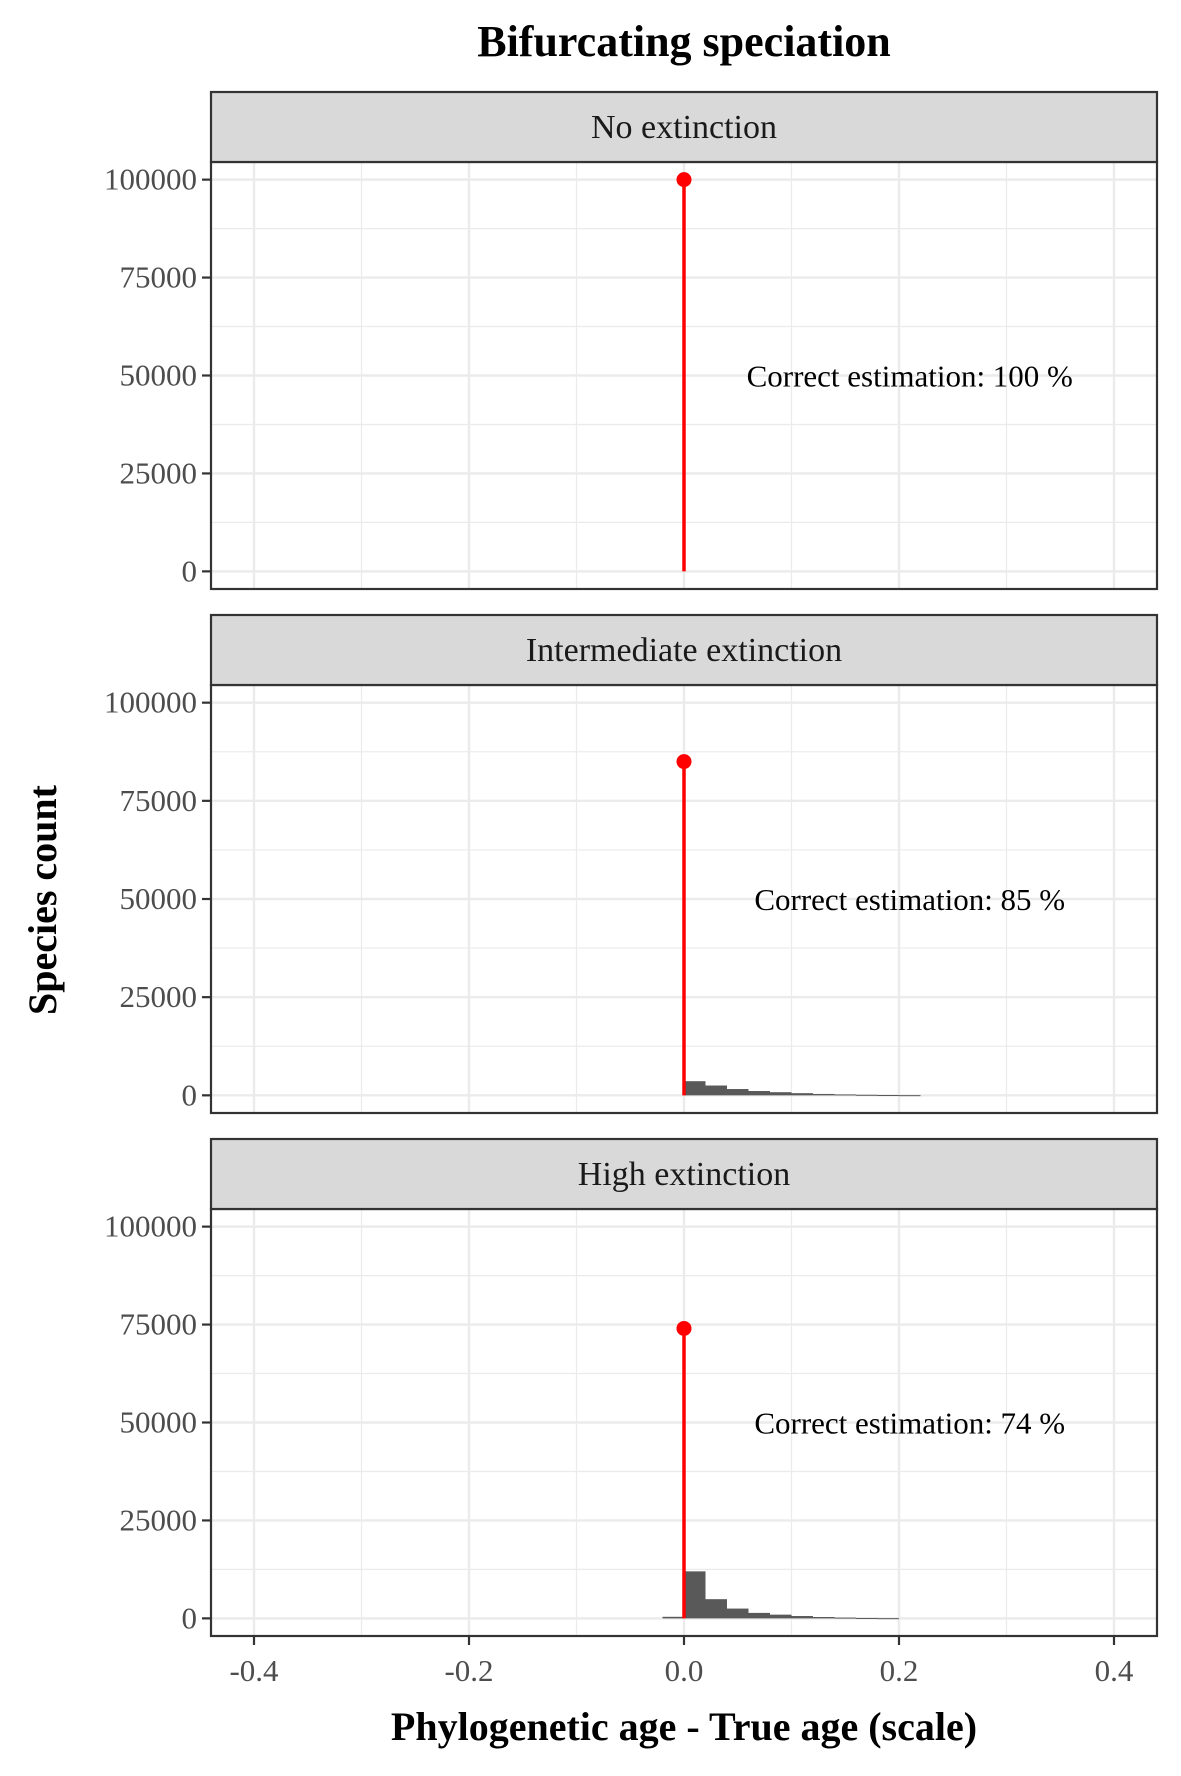  Describe the element at coordinates (910, 376) in the screenshot. I see `correct-estimation-annotation: Correct estimation: 100 %` at that location.